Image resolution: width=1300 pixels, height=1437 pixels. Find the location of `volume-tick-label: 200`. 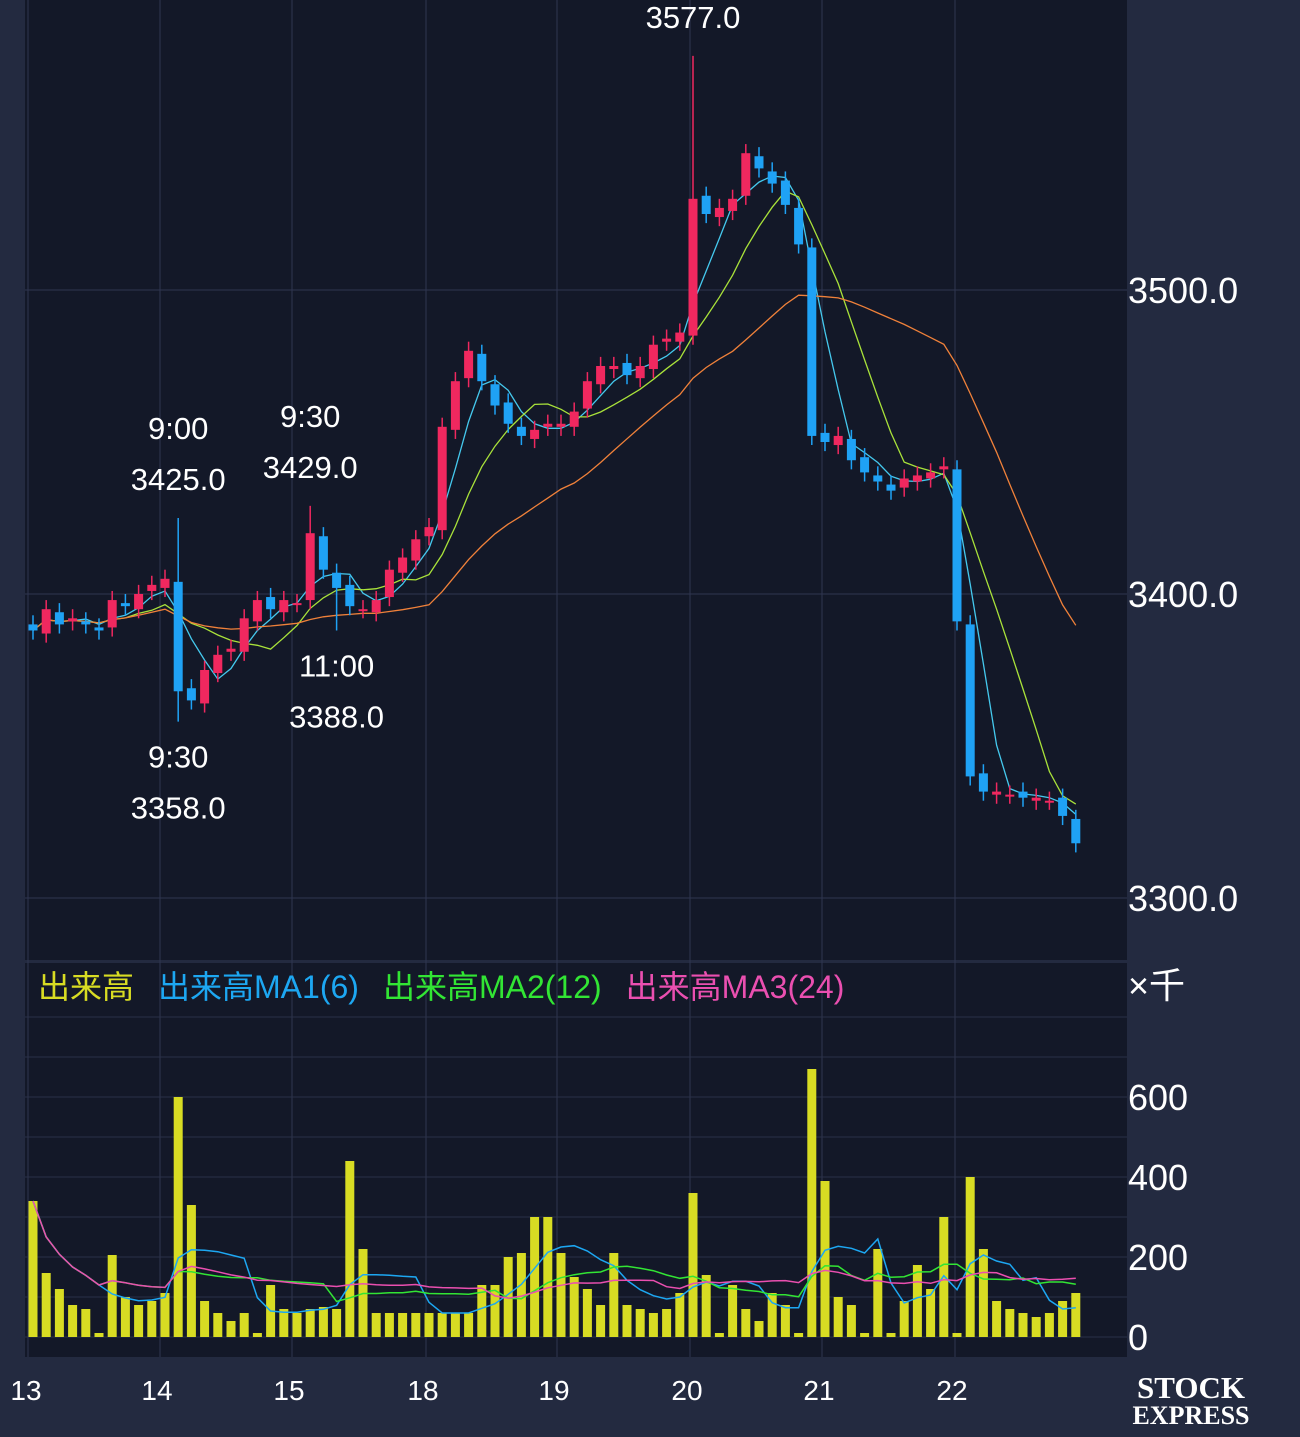

volume-tick-label: 200 is located at coordinates (1158, 1257).